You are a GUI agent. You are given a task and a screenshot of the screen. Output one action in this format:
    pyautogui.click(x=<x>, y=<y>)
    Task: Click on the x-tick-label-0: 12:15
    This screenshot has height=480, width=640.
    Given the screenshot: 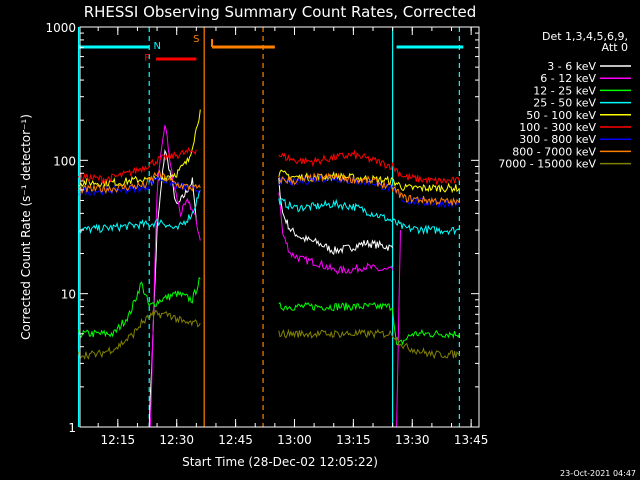 What is the action you would take?
    pyautogui.click(x=118, y=440)
    